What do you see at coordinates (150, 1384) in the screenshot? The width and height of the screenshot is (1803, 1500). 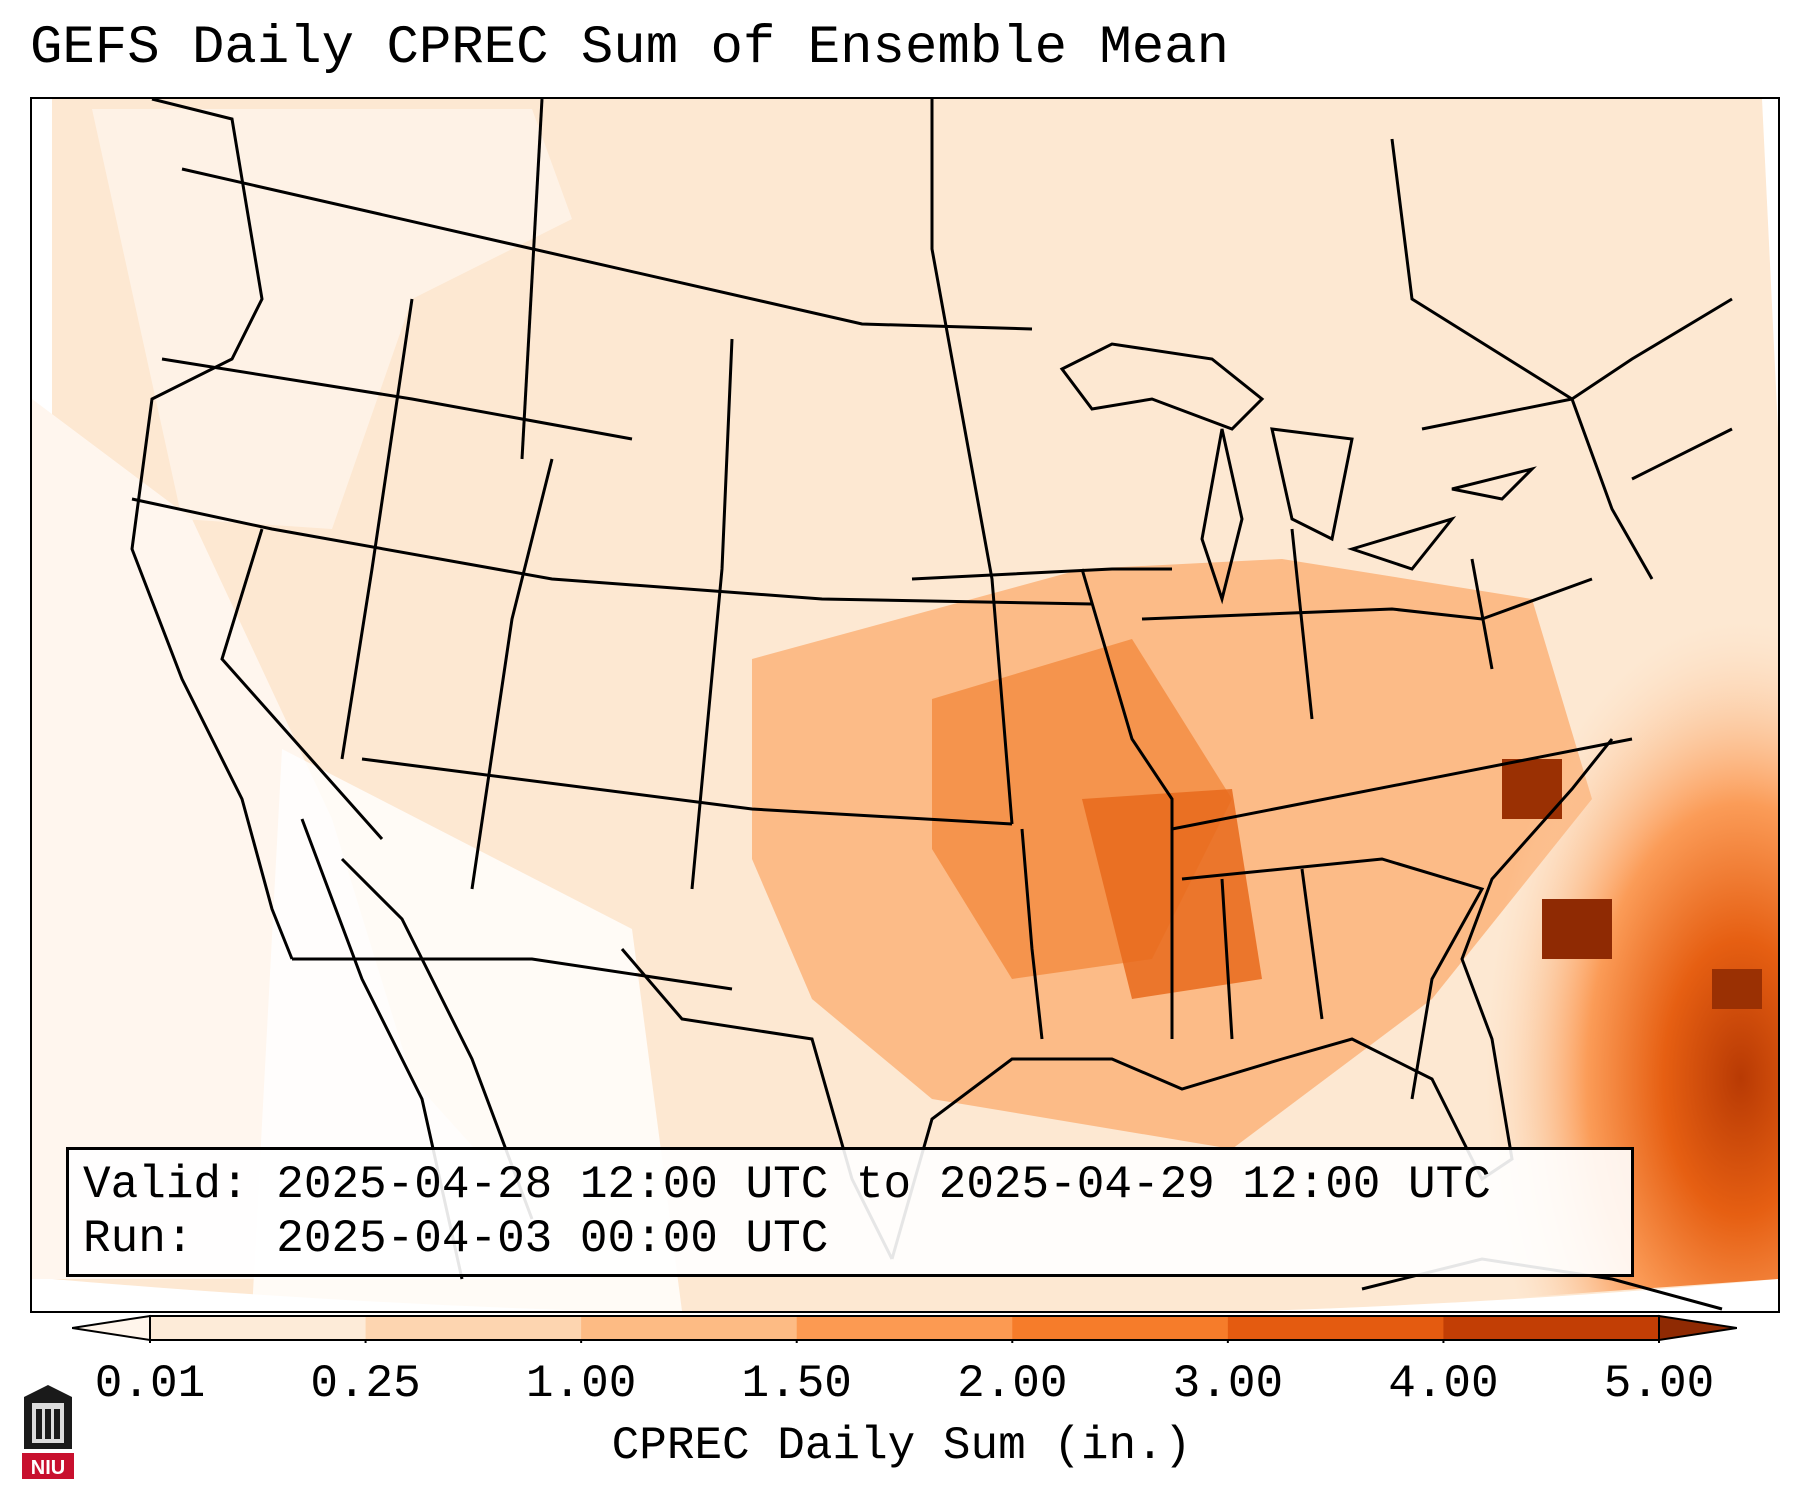 I see `colorbar-tick-label: 0.01` at bounding box center [150, 1384].